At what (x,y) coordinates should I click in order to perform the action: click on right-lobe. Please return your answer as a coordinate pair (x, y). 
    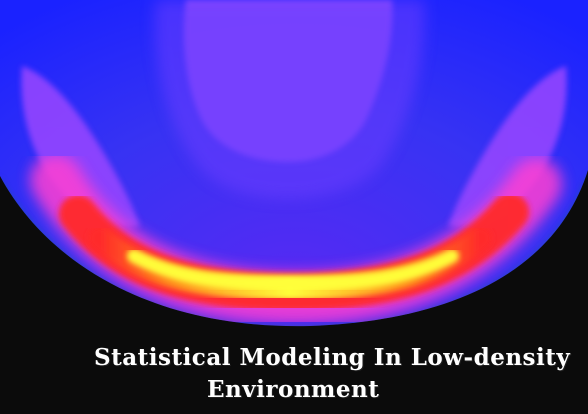
    Looking at the image, I should click on (507, 146).